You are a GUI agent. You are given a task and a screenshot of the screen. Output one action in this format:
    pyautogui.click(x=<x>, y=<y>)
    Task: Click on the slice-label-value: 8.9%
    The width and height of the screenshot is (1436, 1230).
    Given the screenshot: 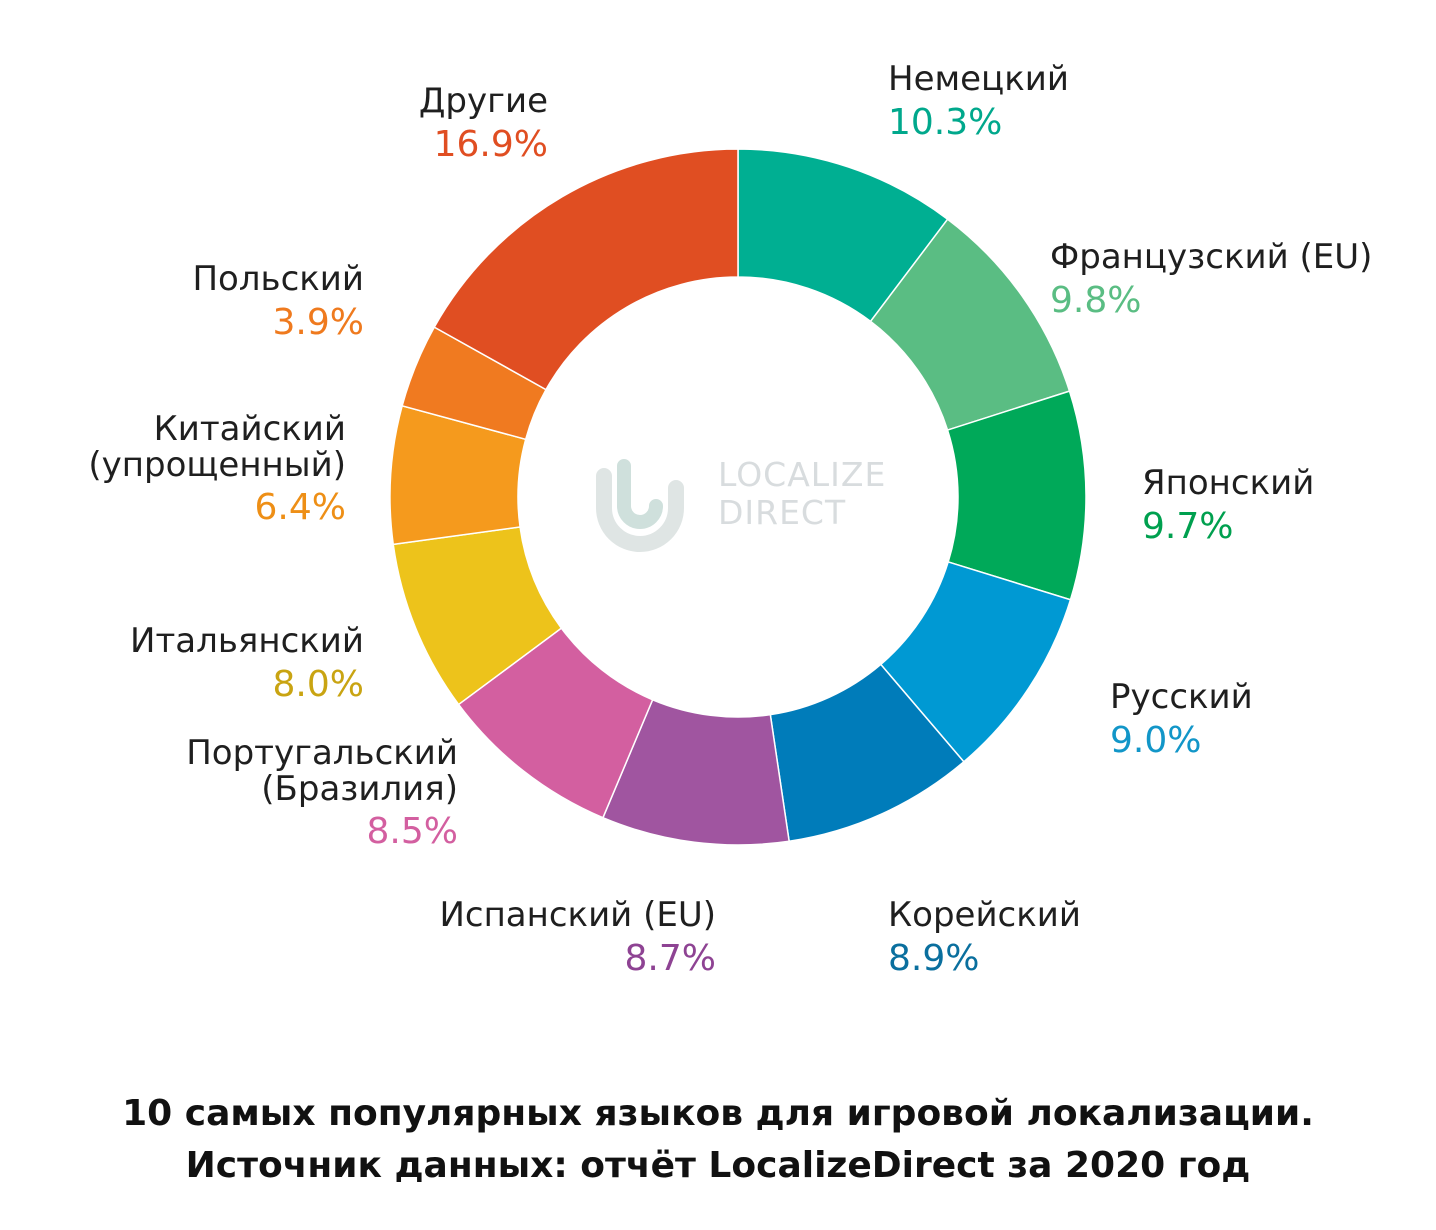 What is the action you would take?
    pyautogui.click(x=934, y=958)
    